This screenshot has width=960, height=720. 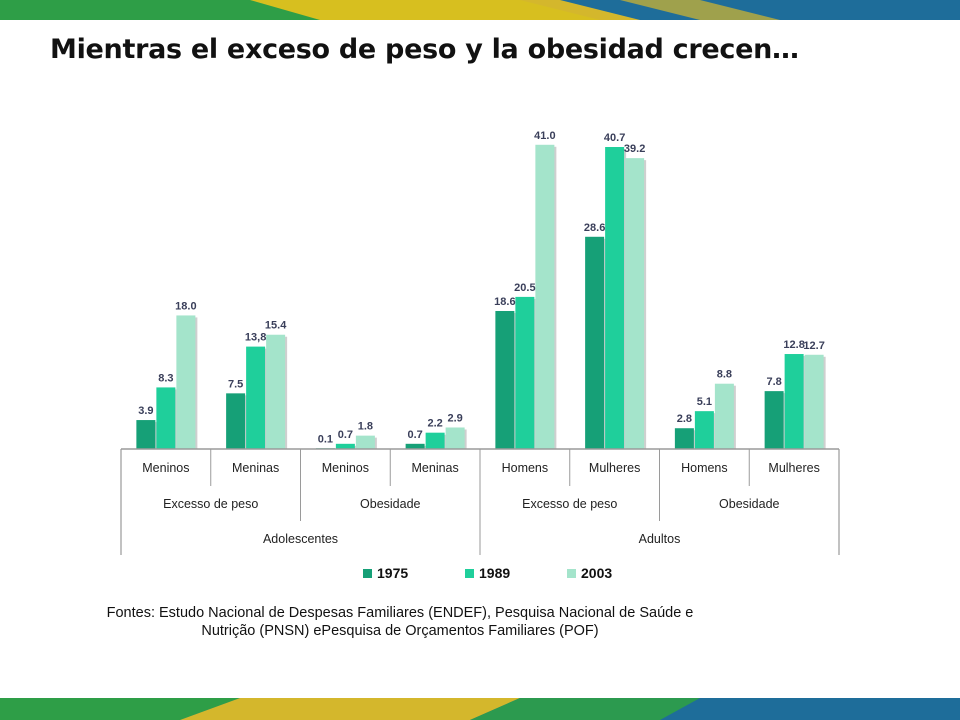 What do you see at coordinates (495, 573) in the screenshot?
I see `legend-label: 1989` at bounding box center [495, 573].